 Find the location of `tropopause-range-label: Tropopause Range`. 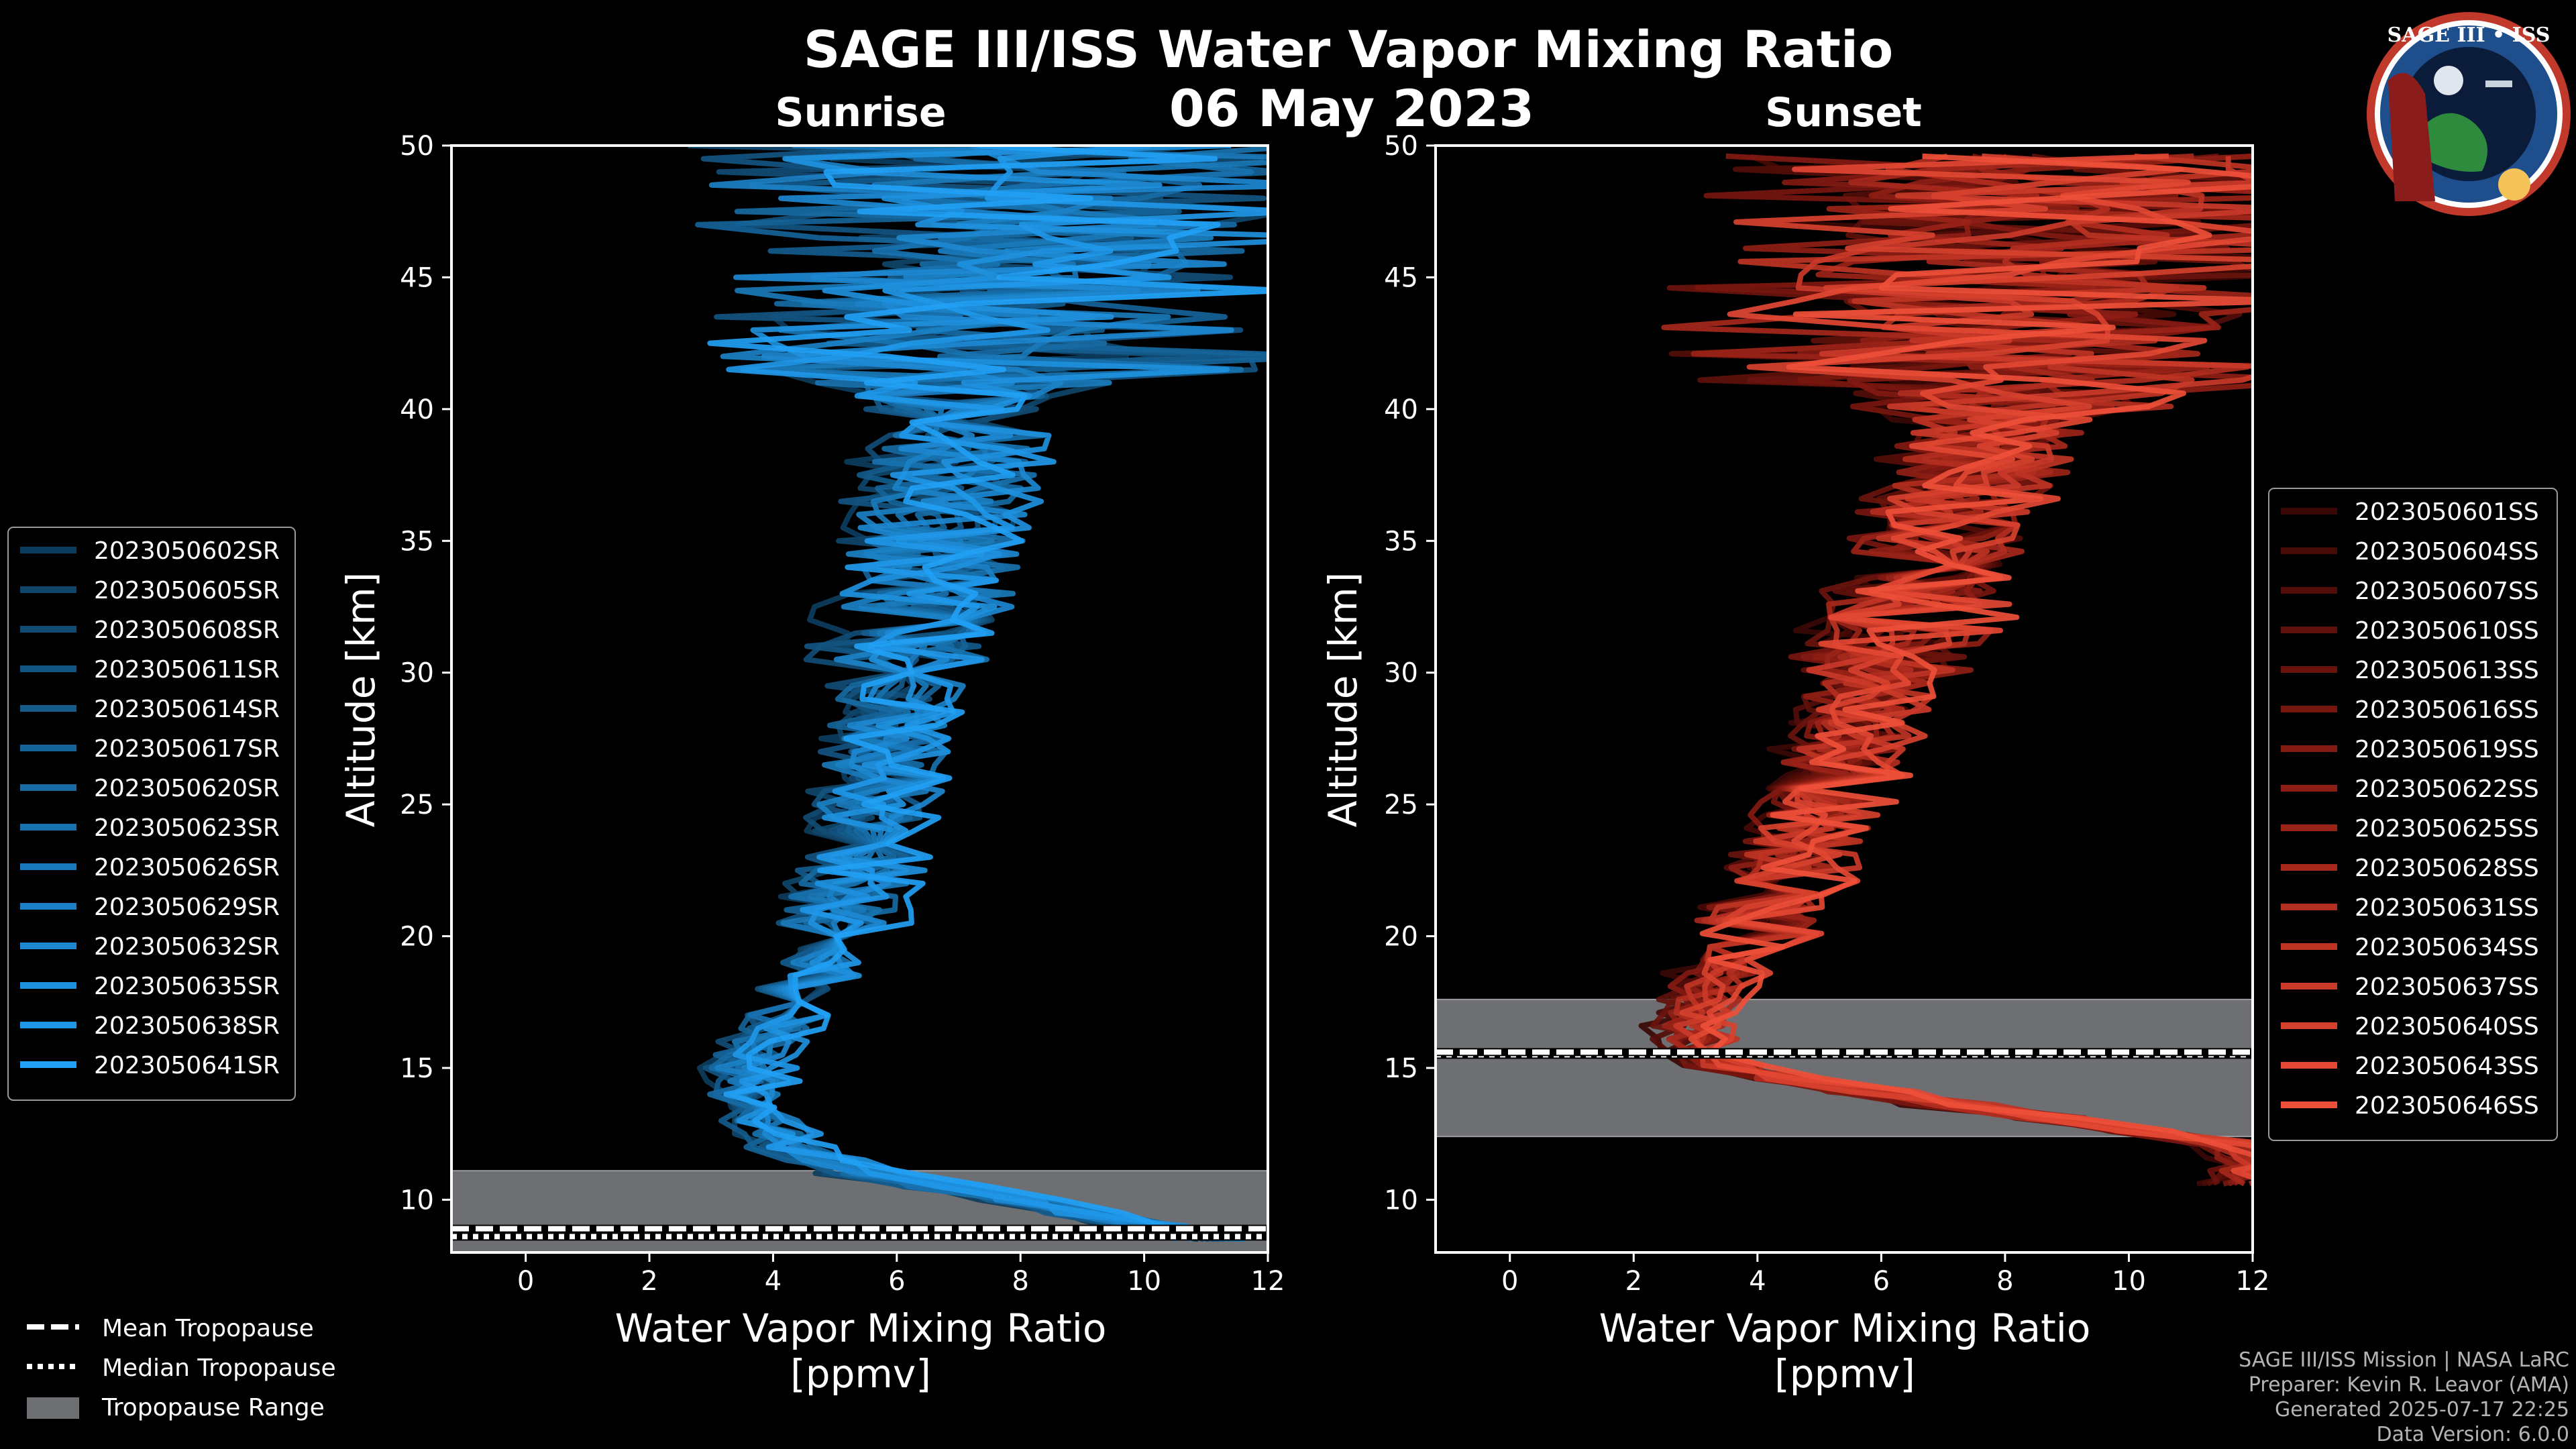

tropopause-range-label: Tropopause Range is located at coordinates (213, 1407).